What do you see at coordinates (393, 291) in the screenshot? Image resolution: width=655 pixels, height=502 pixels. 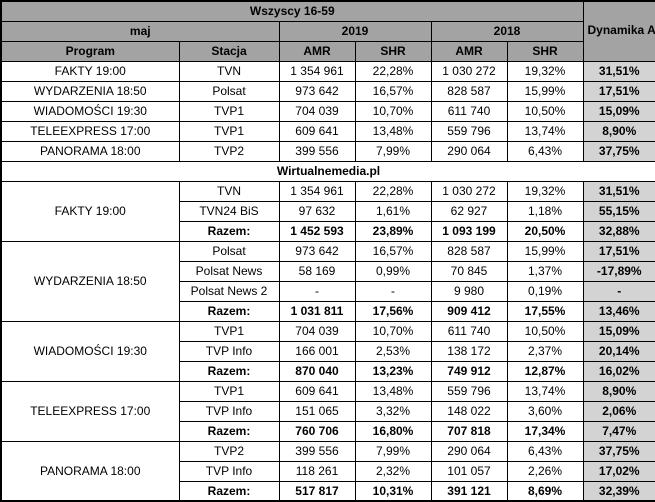 I see `shr-2019-cell: -` at bounding box center [393, 291].